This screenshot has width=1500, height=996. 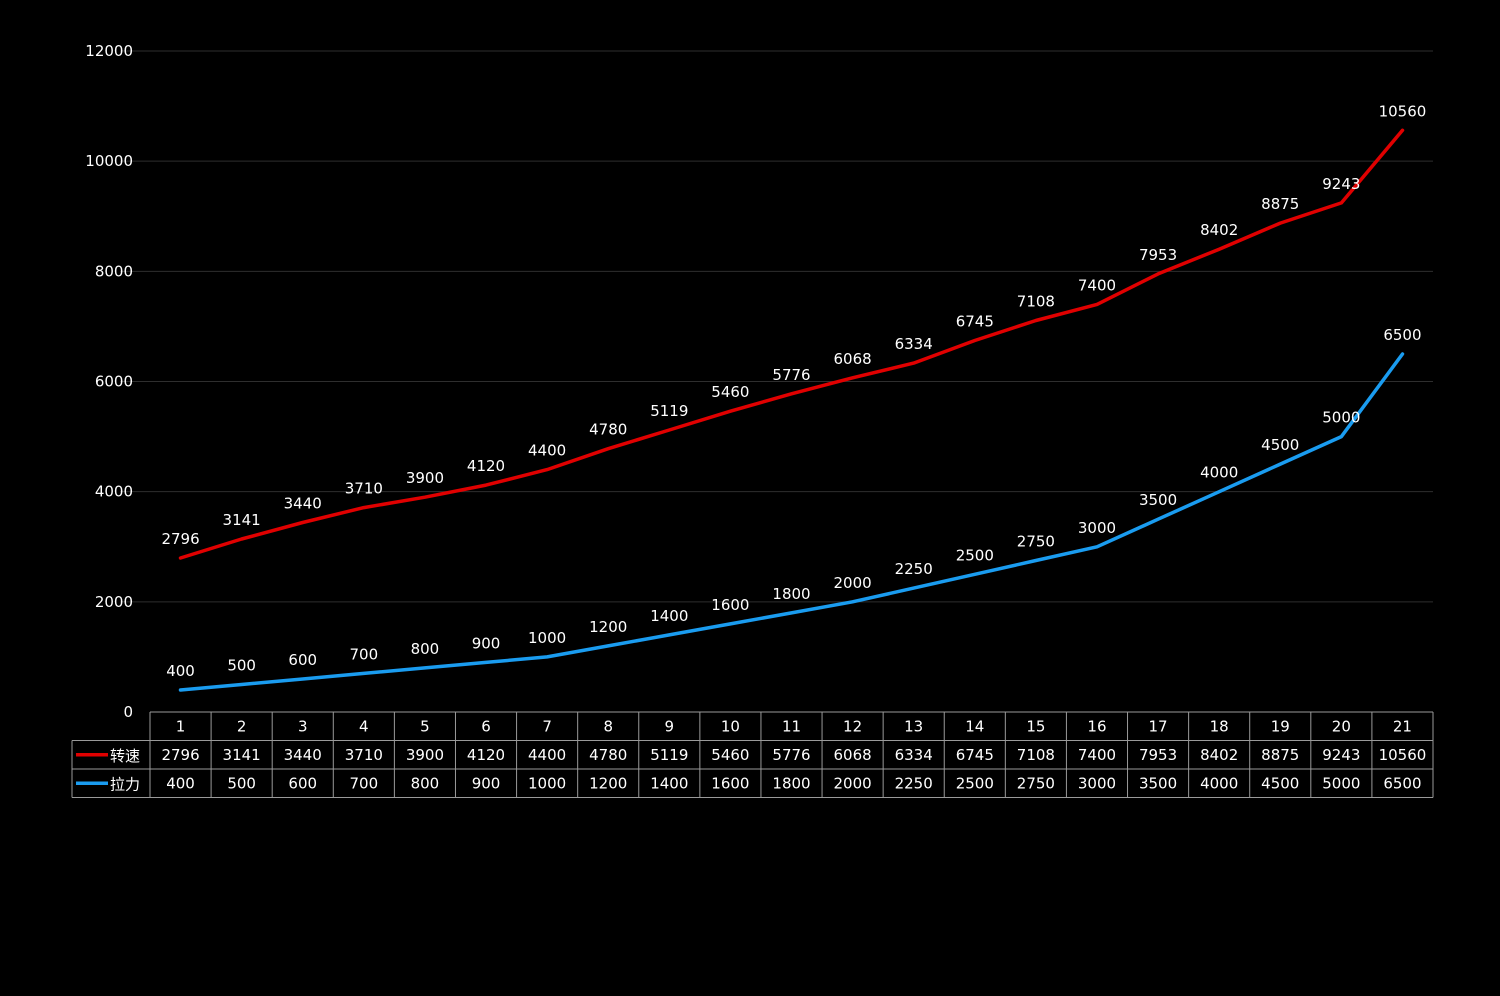 I want to click on data-label: 6068, so click(x=853, y=359).